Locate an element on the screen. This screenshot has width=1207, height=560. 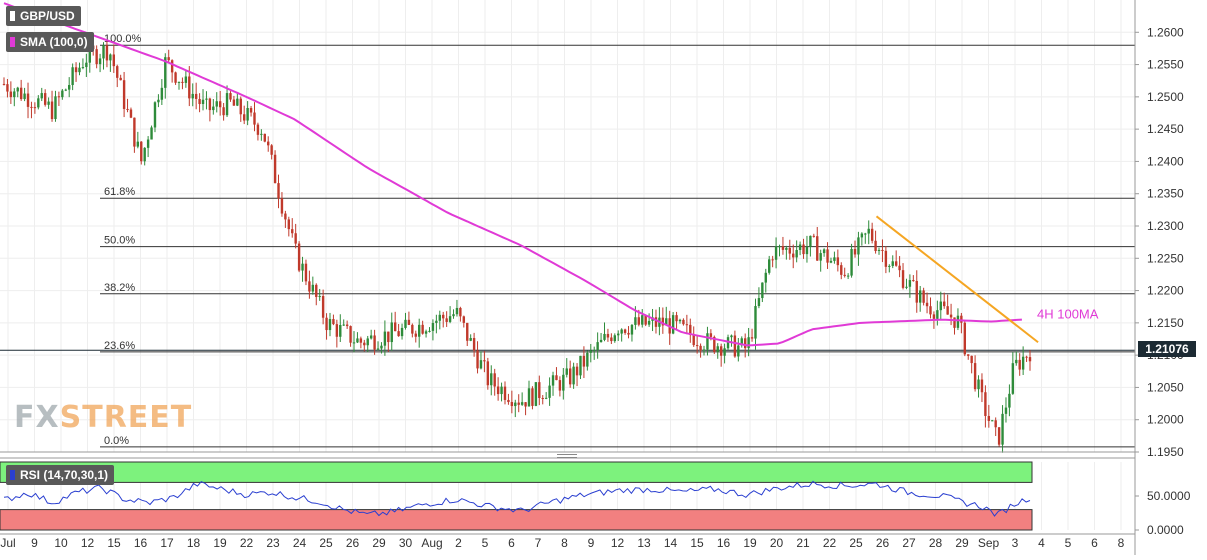
fib-label: 0.0% is located at coordinates (116, 441).